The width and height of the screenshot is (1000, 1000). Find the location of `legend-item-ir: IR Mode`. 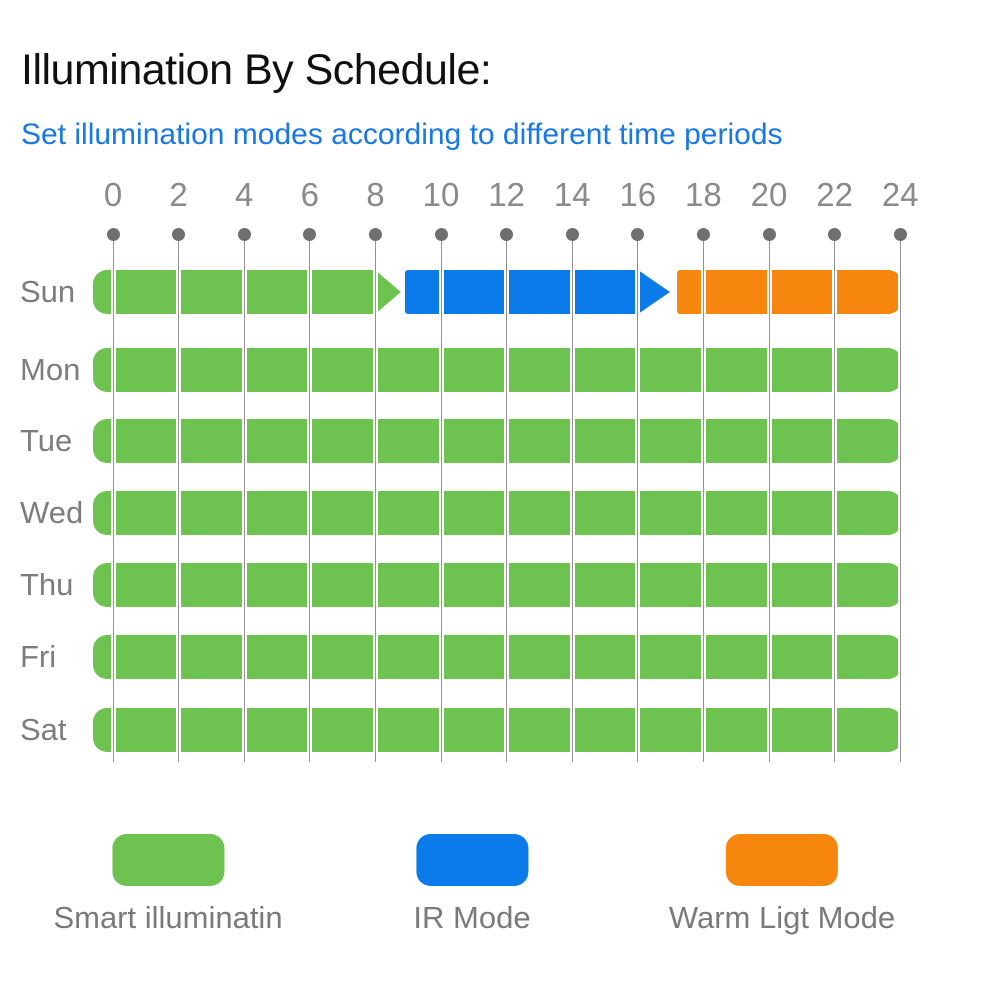

legend-item-ir: IR Mode is located at coordinates (472, 885).